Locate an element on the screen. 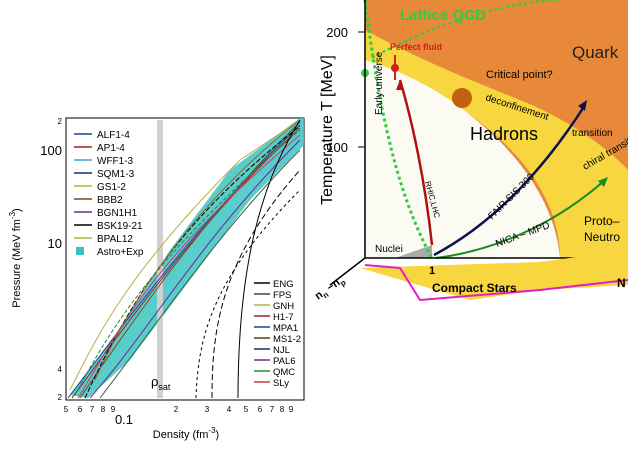  diagram-label: N is located at coordinates (621, 283).